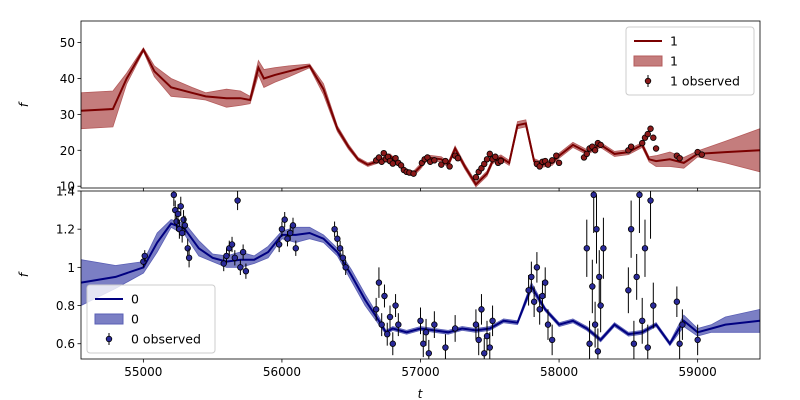 The image size is (800, 400). I want to click on x-tick-label: 56000, so click(282, 372).